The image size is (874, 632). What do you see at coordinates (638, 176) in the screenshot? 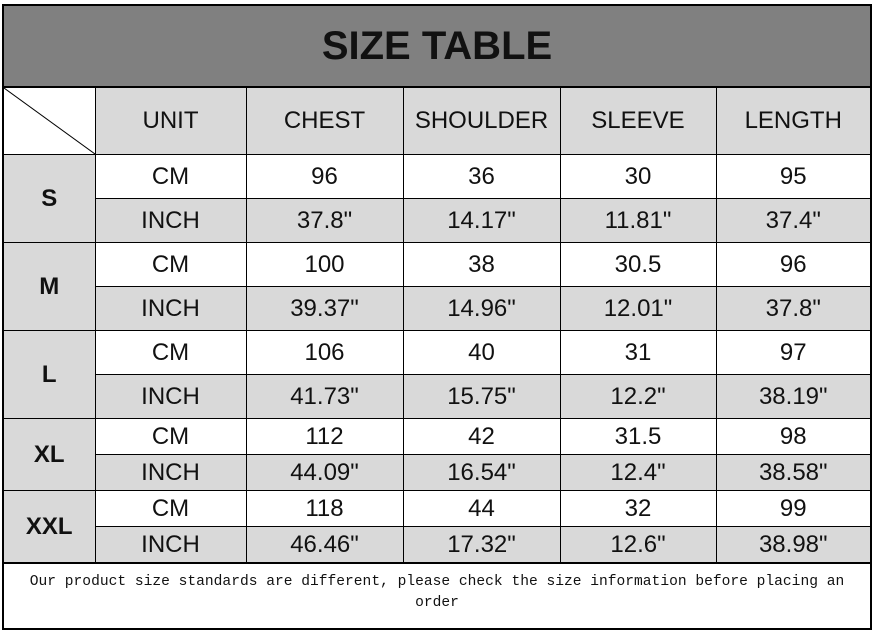
I see `measurement-cell: 30` at bounding box center [638, 176].